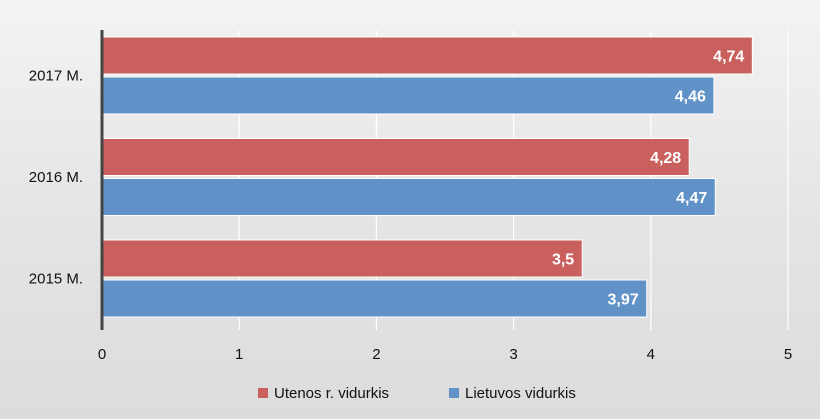 This screenshot has height=419, width=820. Describe the element at coordinates (239, 354) in the screenshot. I see `x-tick-label: 1` at that location.